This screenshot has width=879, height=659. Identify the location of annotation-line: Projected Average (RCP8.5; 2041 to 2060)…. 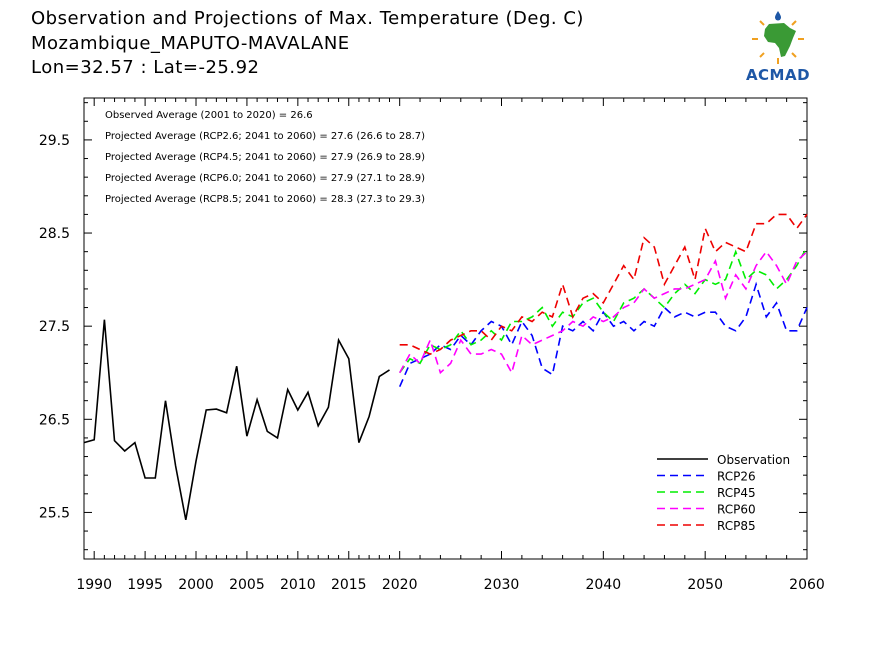
(265, 199).